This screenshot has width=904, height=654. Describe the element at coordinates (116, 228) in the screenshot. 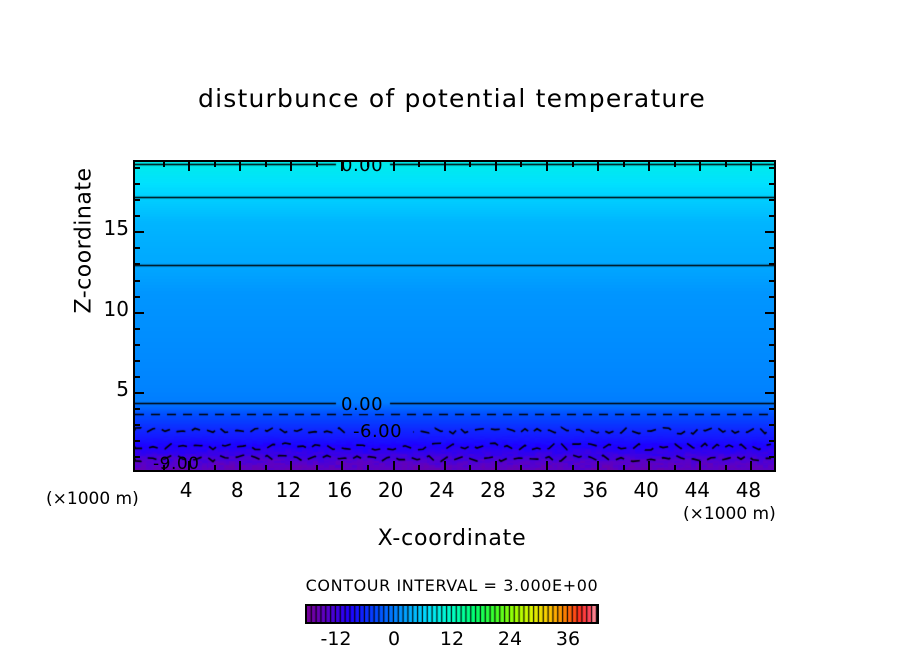

I see `y-tick-label: 15` at that location.